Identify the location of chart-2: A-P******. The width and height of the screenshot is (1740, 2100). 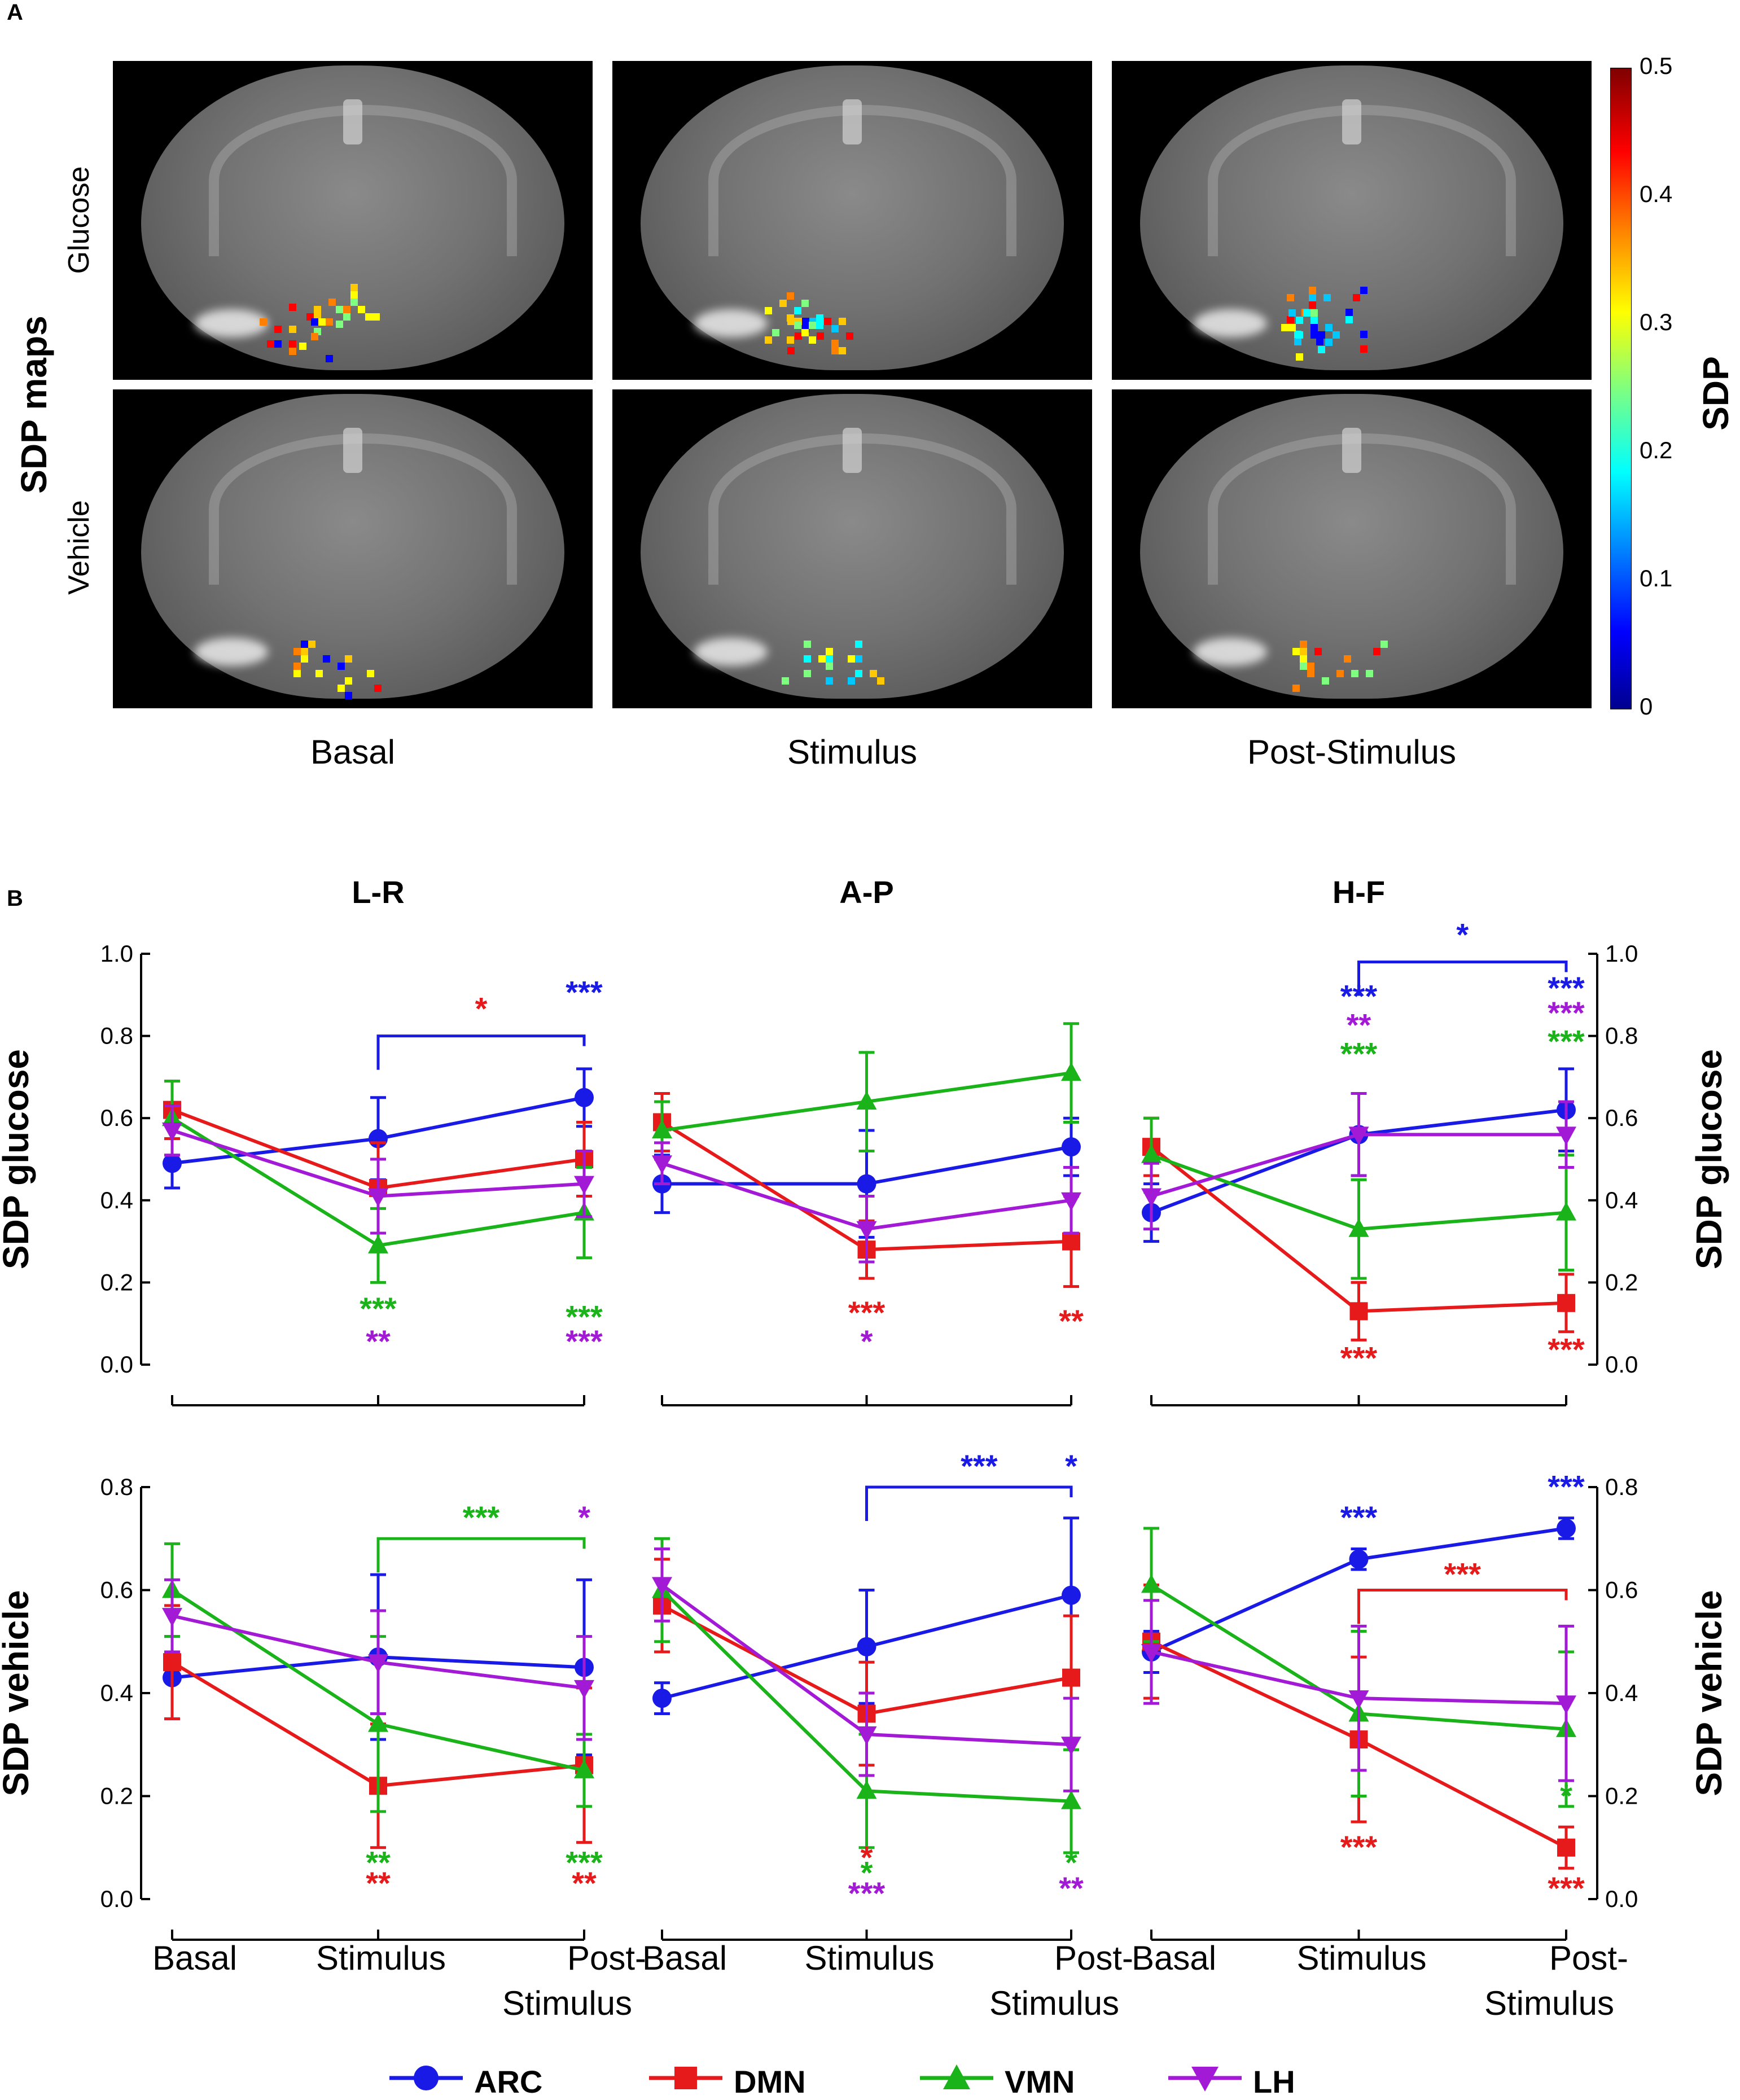
(868, 1140).